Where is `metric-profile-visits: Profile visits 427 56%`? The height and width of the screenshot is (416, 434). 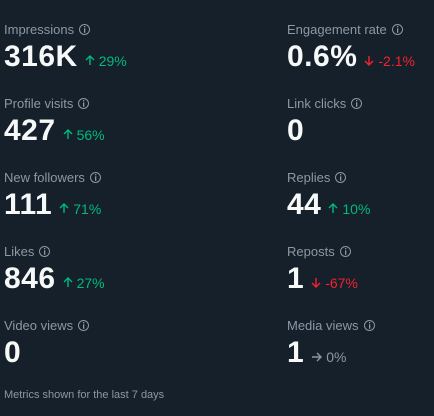
metric-profile-visits: Profile visits 427 56% is located at coordinates (145, 131).